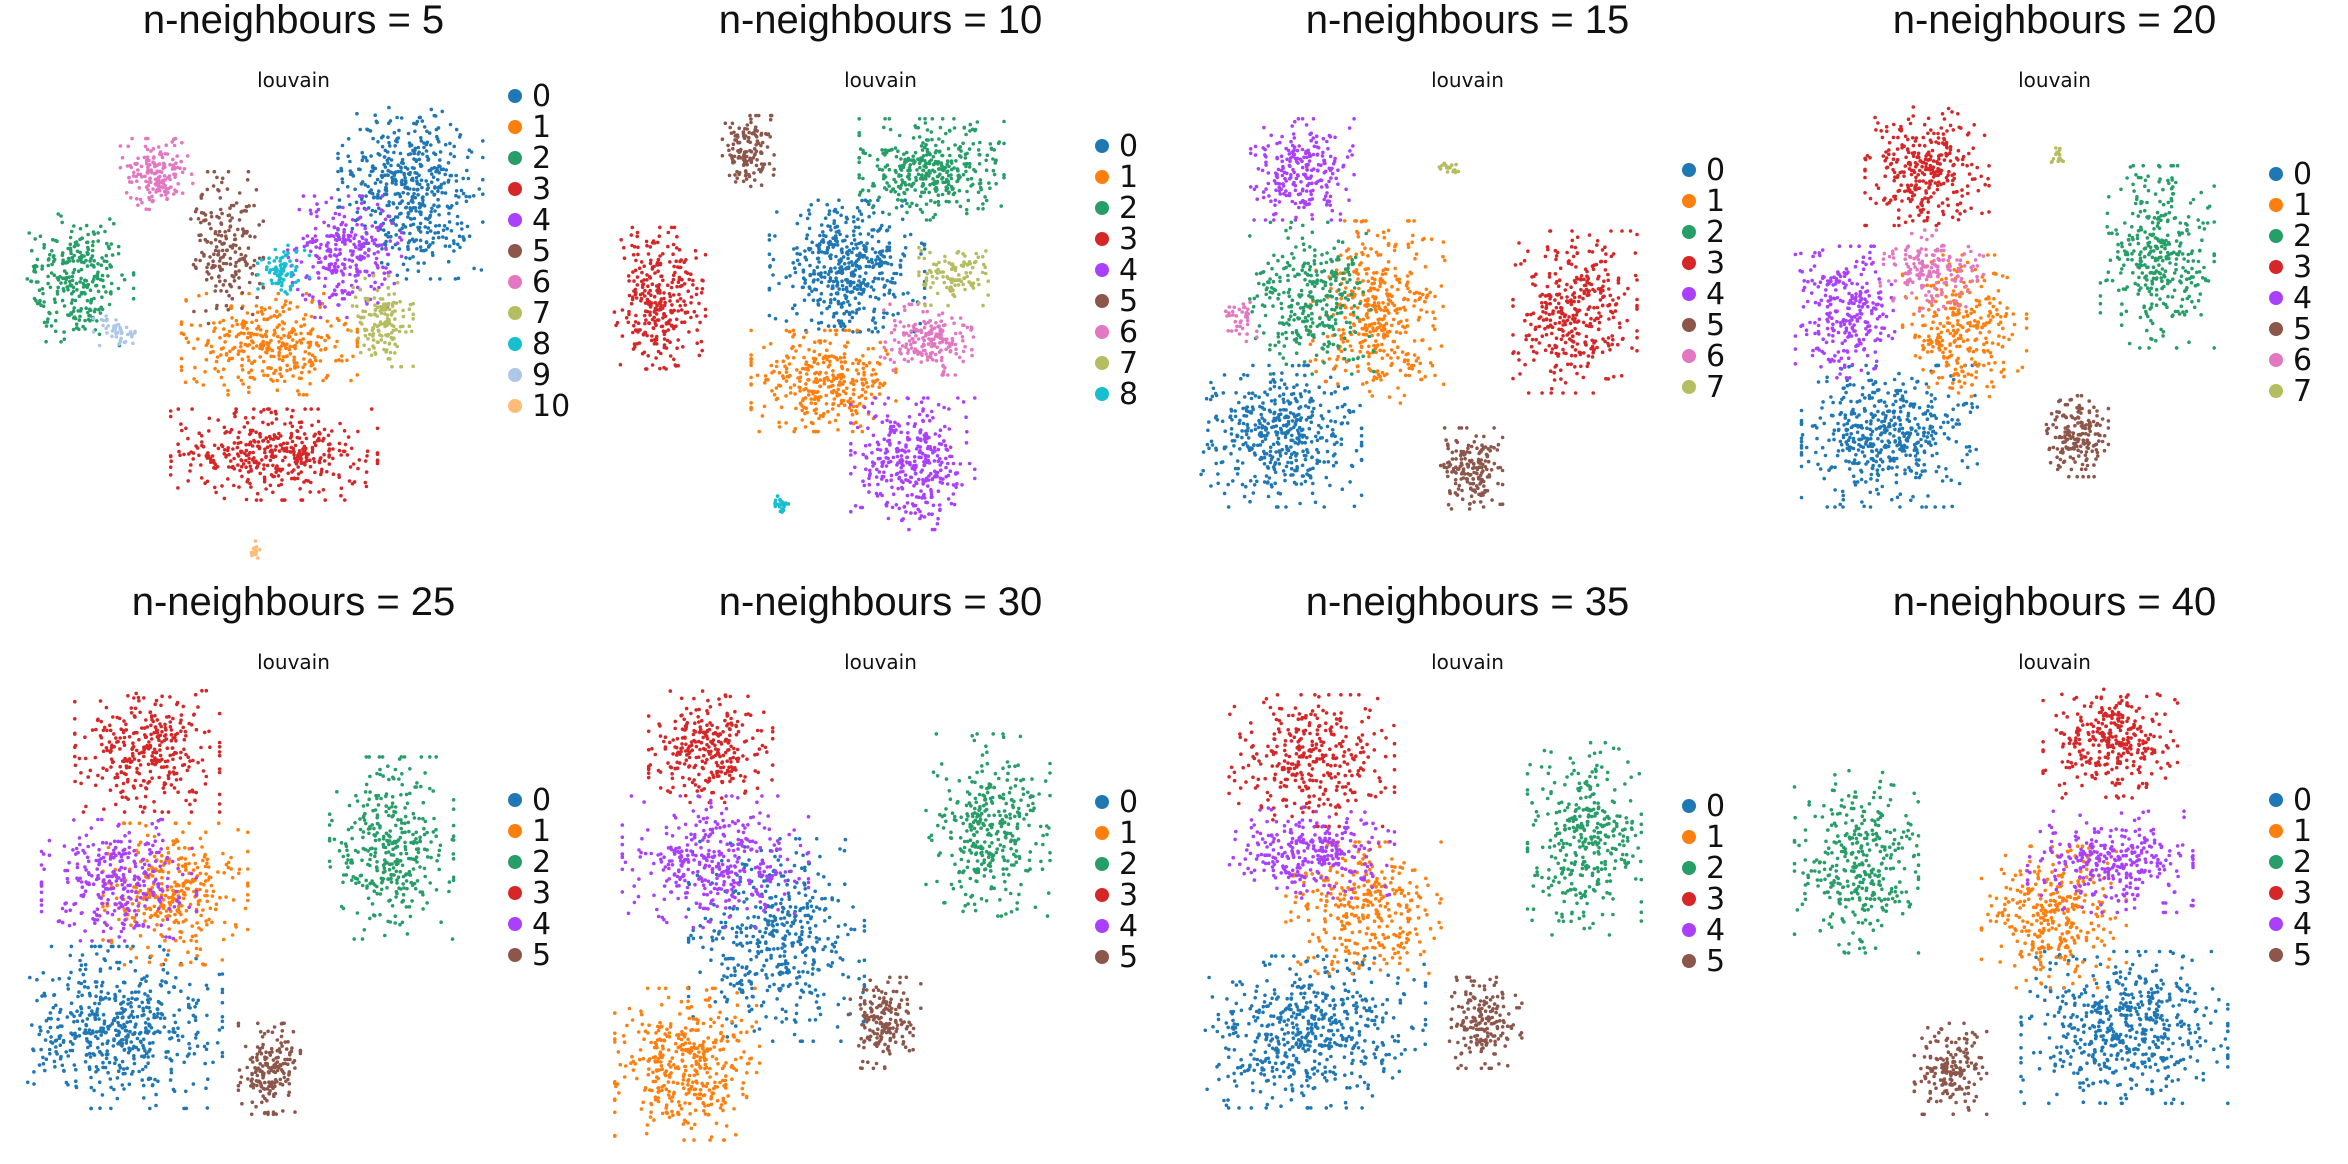  What do you see at coordinates (1116, 177) in the screenshot?
I see `legend-item-1: 1` at bounding box center [1116, 177].